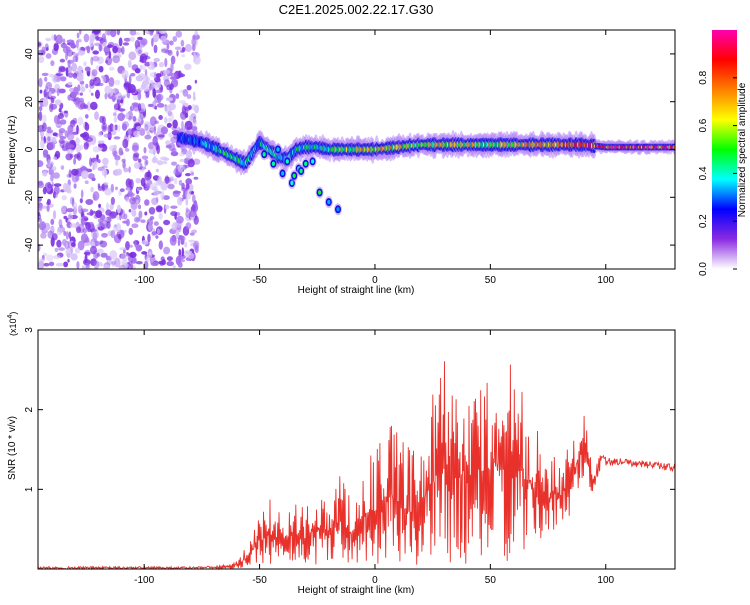  What do you see at coordinates (673, 147) in the screenshot?
I see `ridge-core` at bounding box center [673, 147].